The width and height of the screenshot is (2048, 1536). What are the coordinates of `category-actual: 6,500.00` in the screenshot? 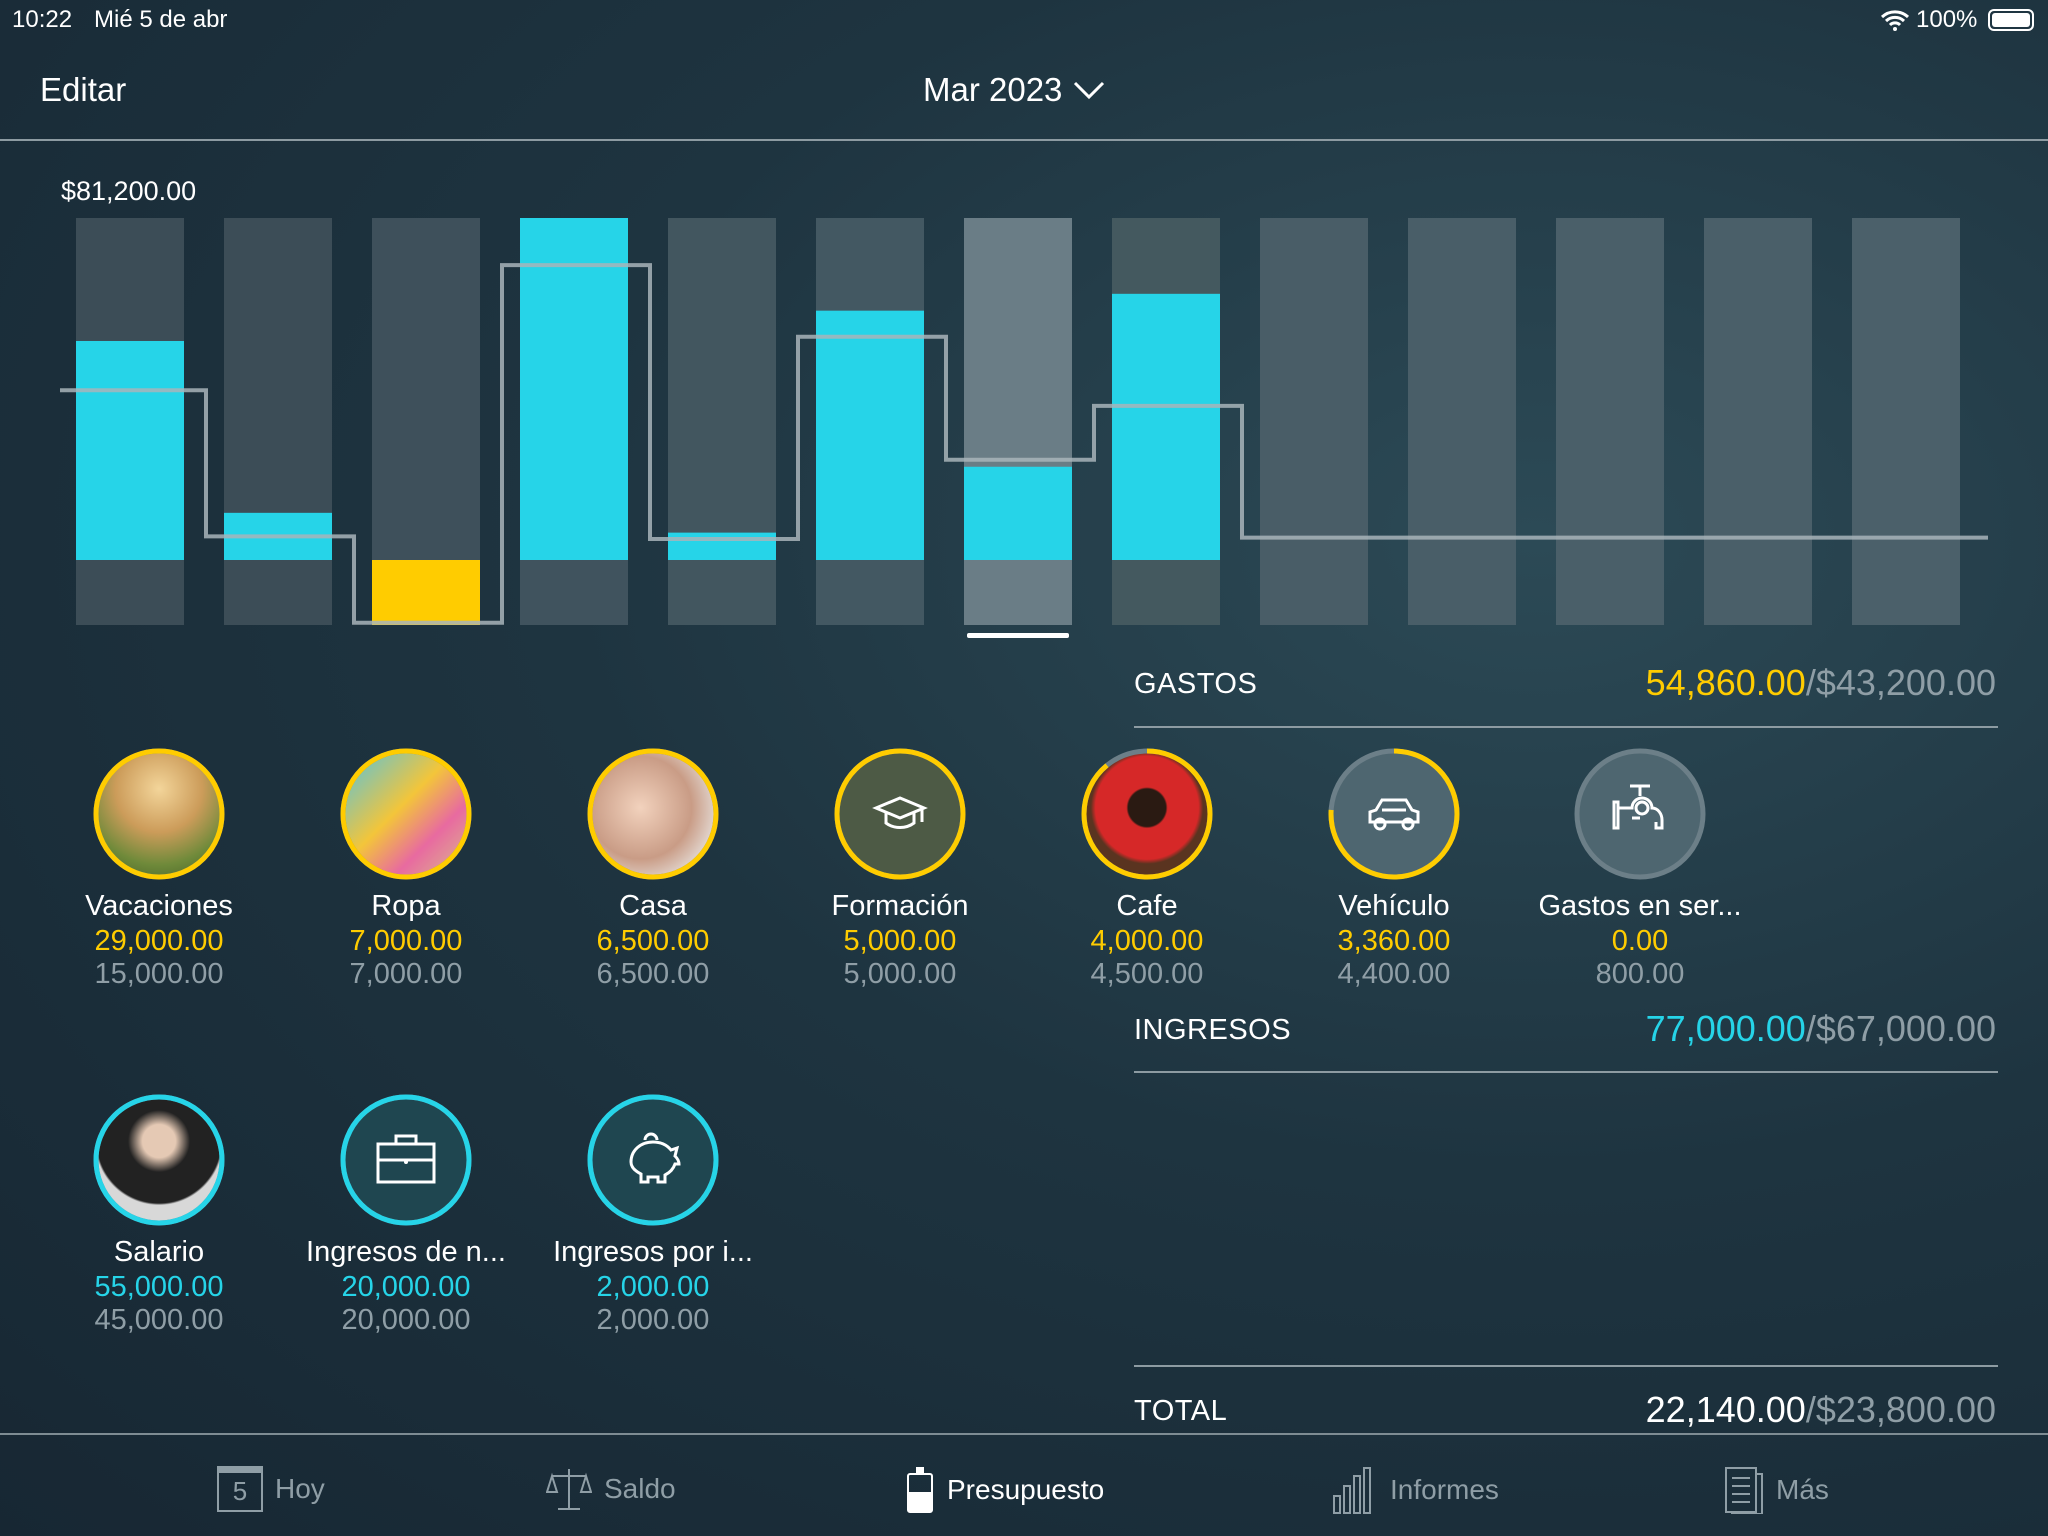 It's located at (653, 941).